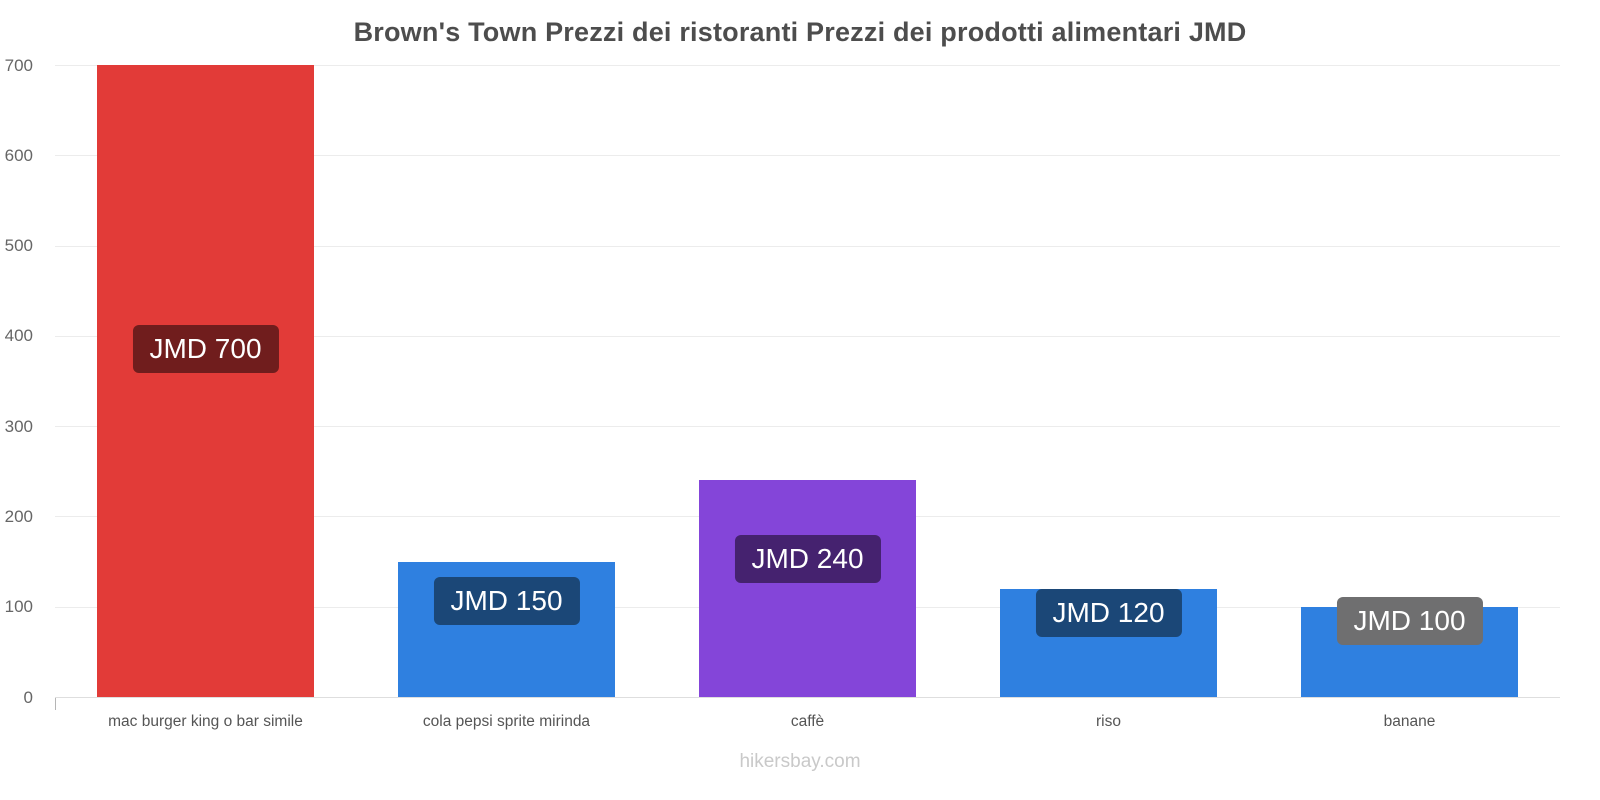  Describe the element at coordinates (18, 65) in the screenshot. I see `y-tick-label-700: 700` at that location.